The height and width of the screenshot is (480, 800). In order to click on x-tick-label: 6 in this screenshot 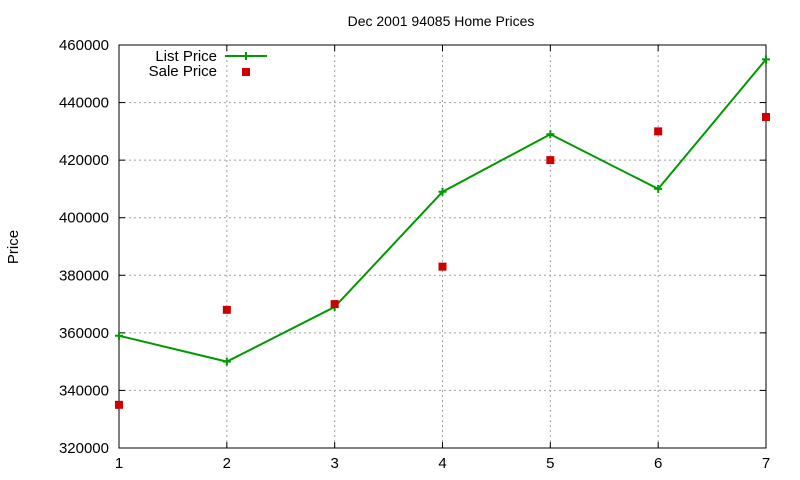, I will do `click(658, 463)`.